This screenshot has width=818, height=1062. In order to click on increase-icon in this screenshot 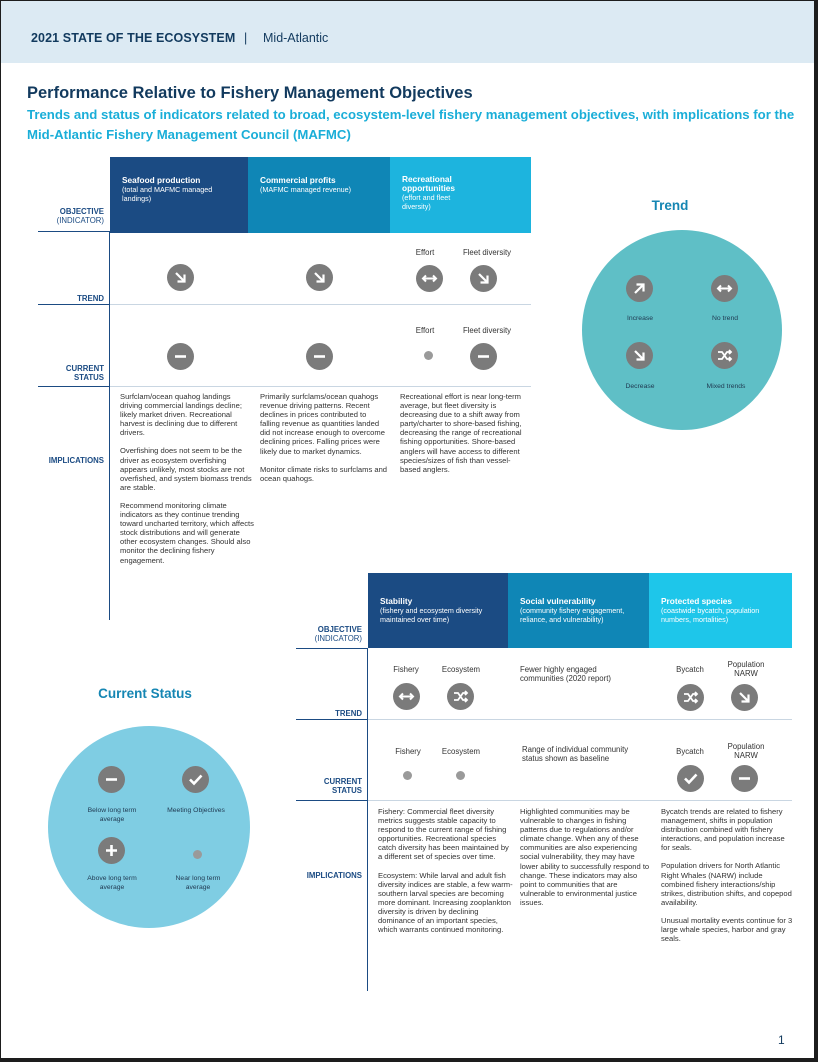, I will do `click(639, 288)`.